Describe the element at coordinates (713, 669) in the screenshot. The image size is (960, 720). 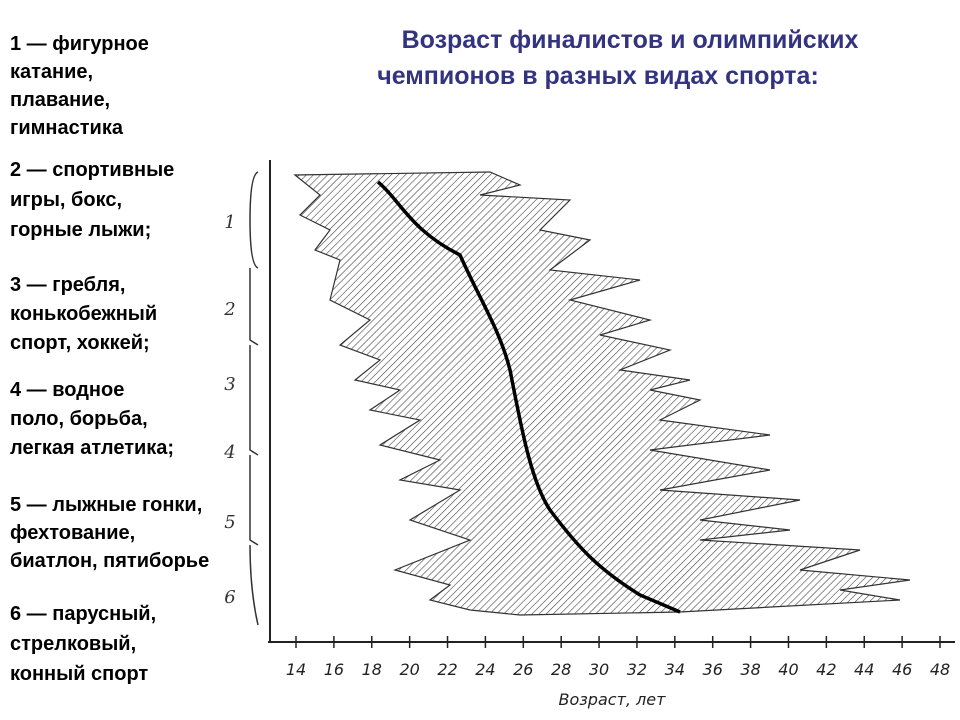
I see `x-tick-label: 36` at that location.